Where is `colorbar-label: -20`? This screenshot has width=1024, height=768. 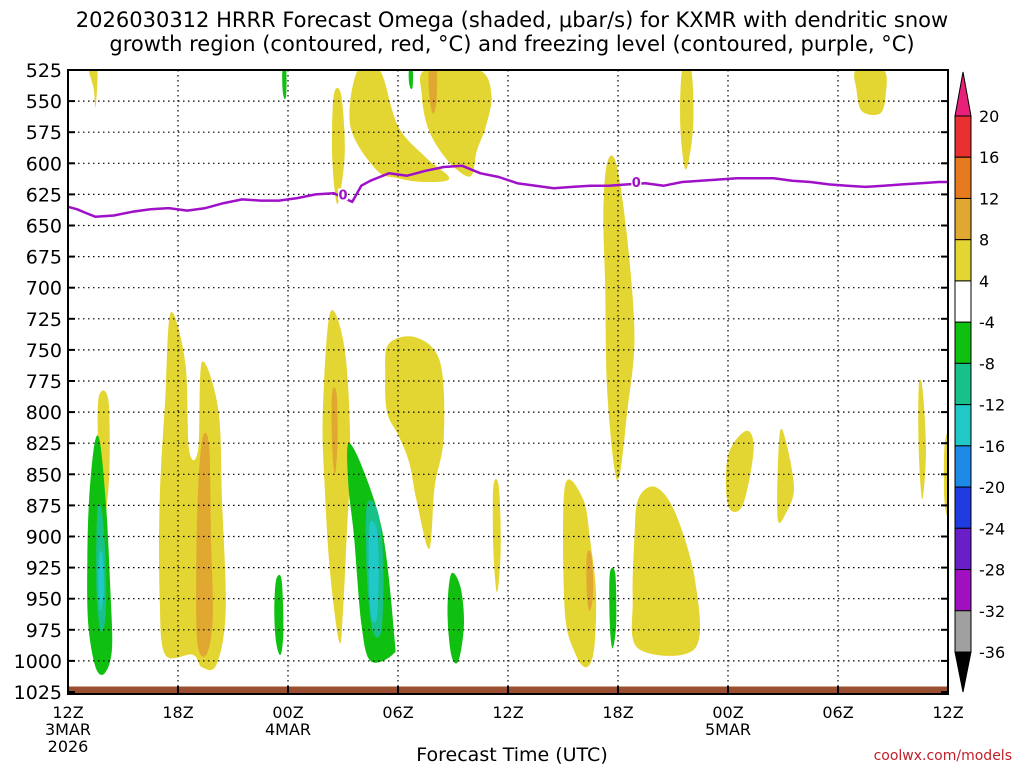
colorbar-label: -20 is located at coordinates (992, 487).